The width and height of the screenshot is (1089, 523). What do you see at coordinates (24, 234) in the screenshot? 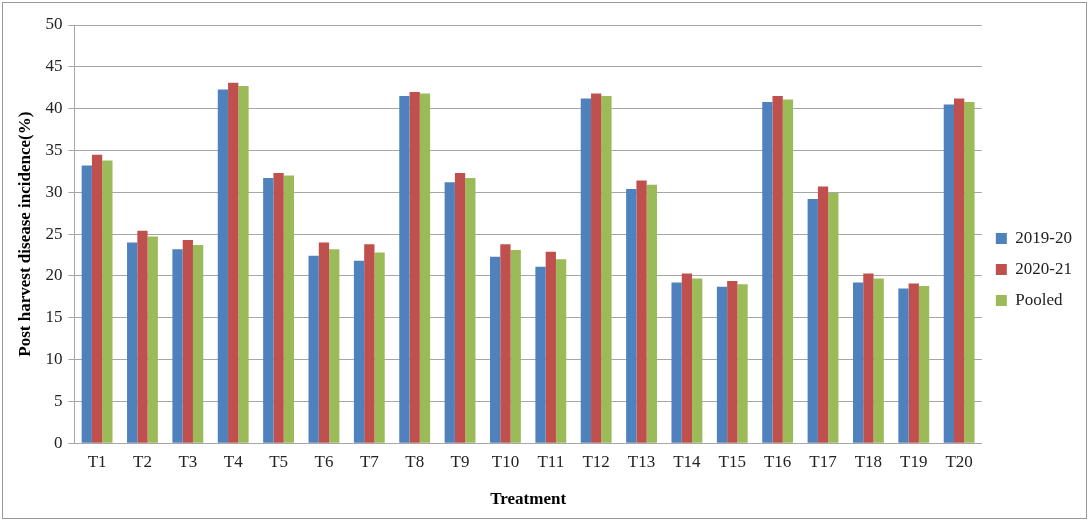
I see `y-axis-title: Post harvest disease incidence(%)` at bounding box center [24, 234].